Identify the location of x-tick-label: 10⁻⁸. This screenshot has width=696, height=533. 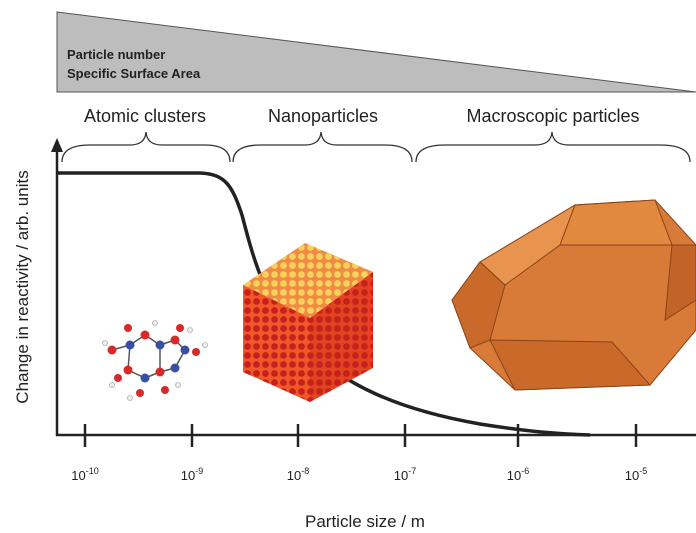
(298, 474).